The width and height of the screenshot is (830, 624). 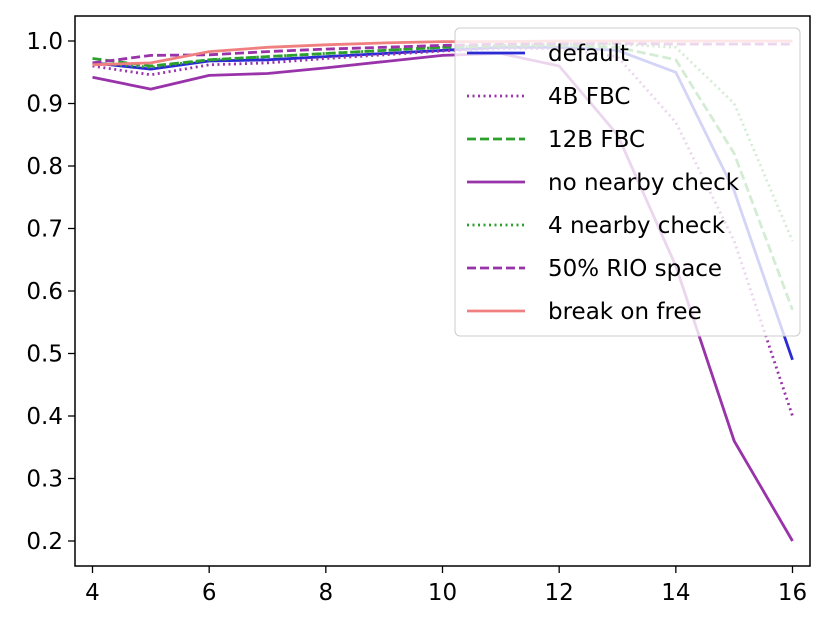 I want to click on x-tick-label: 8, so click(x=326, y=593).